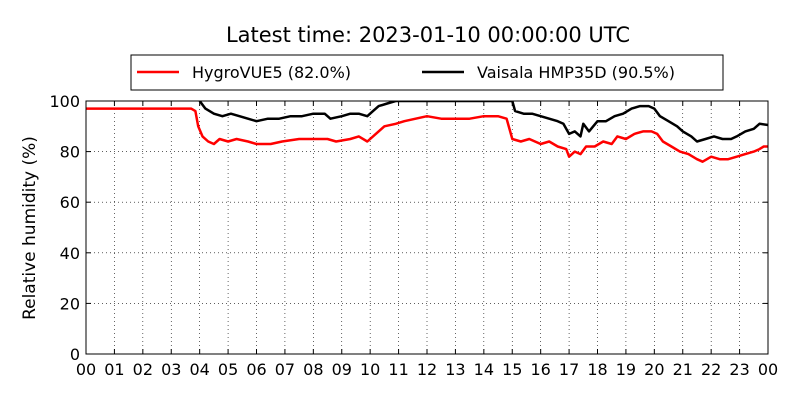 This screenshot has height=400, width=800. I want to click on x-tick-label: 16, so click(540, 369).